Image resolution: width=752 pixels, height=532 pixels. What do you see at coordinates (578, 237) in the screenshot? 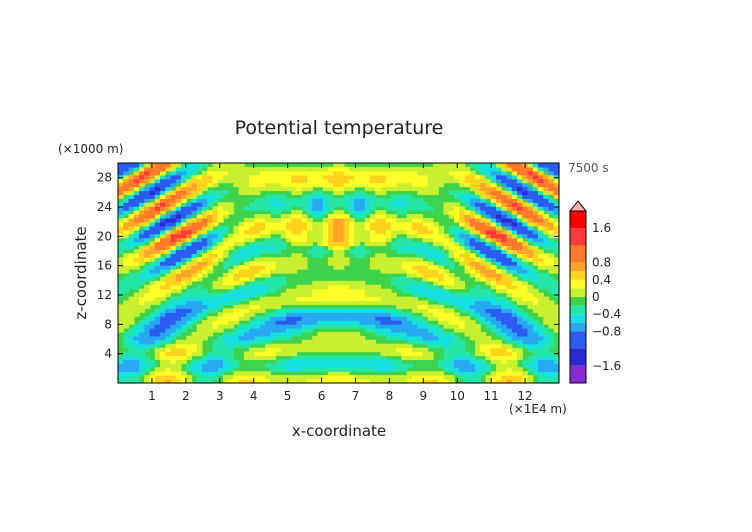
I see `colorbar-level` at bounding box center [578, 237].